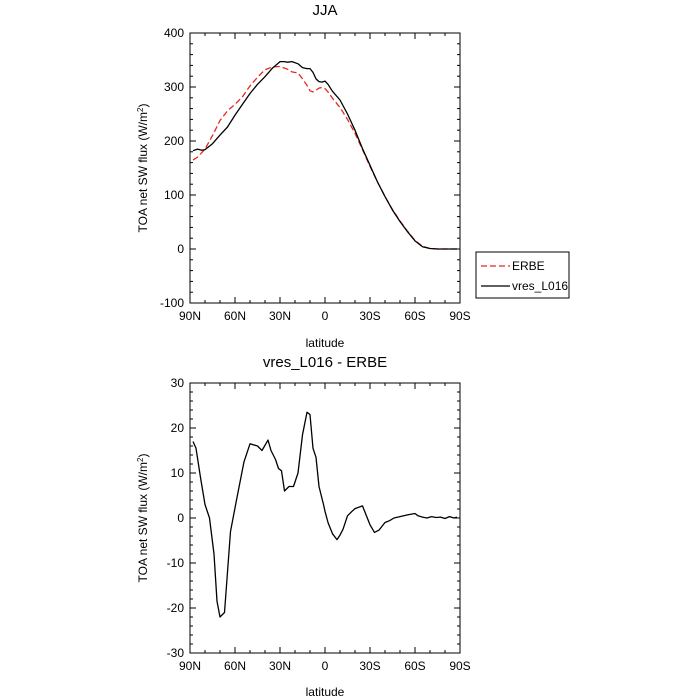  Describe the element at coordinates (369, 666) in the screenshot. I see `bottom-xtick-label: 30S` at that location.